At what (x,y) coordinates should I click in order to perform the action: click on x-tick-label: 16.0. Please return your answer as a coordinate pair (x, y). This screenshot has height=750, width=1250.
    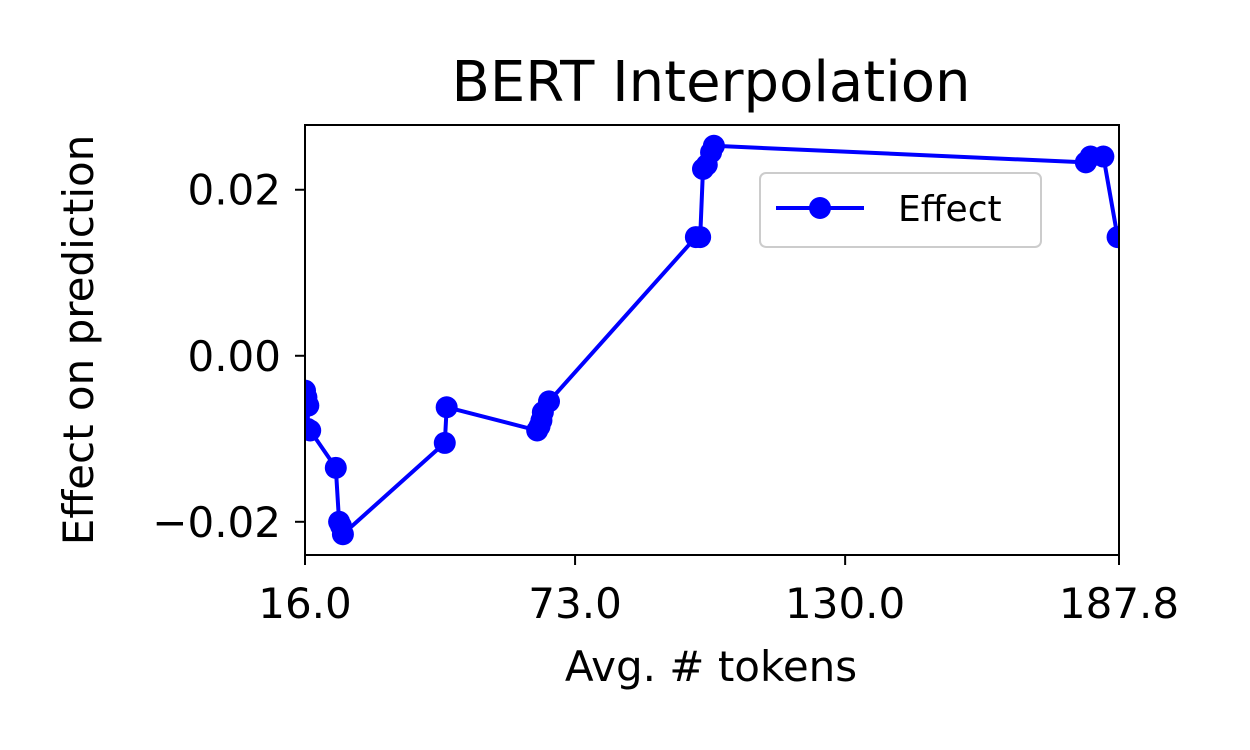
    Looking at the image, I should click on (305, 603).